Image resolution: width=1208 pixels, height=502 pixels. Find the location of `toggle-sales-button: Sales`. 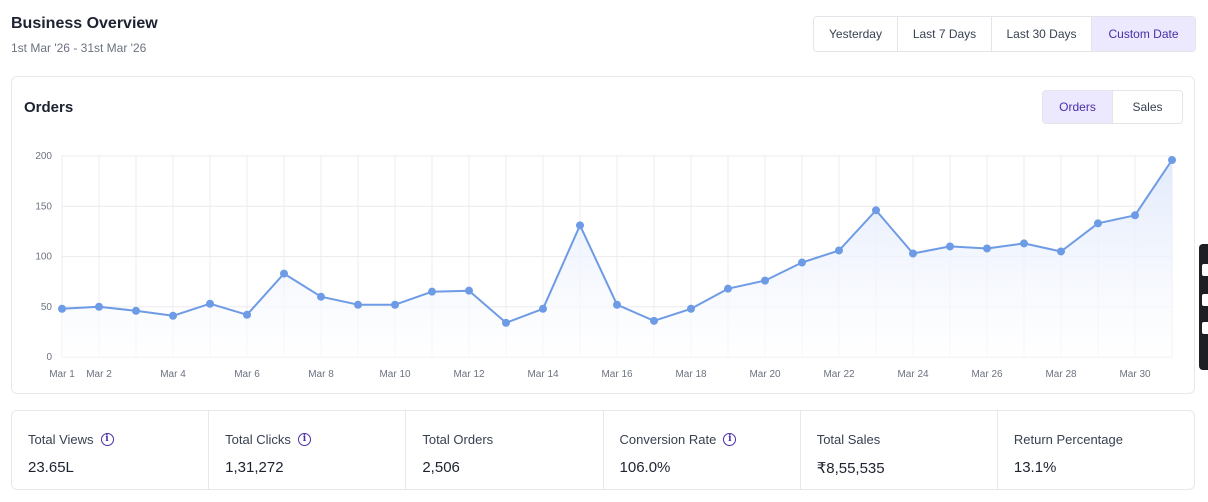

toggle-sales-button: Sales is located at coordinates (1147, 107).